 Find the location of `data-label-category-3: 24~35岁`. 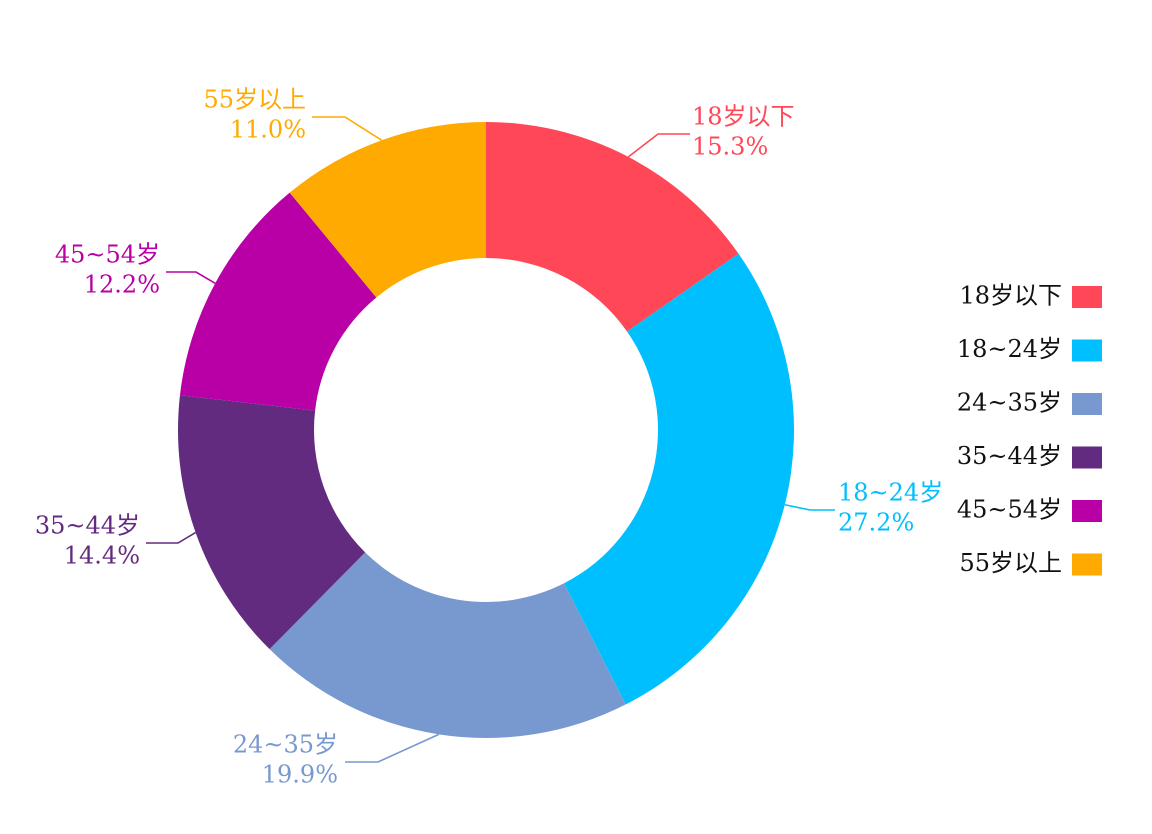

data-label-category-3: 24~35岁 is located at coordinates (285, 745).